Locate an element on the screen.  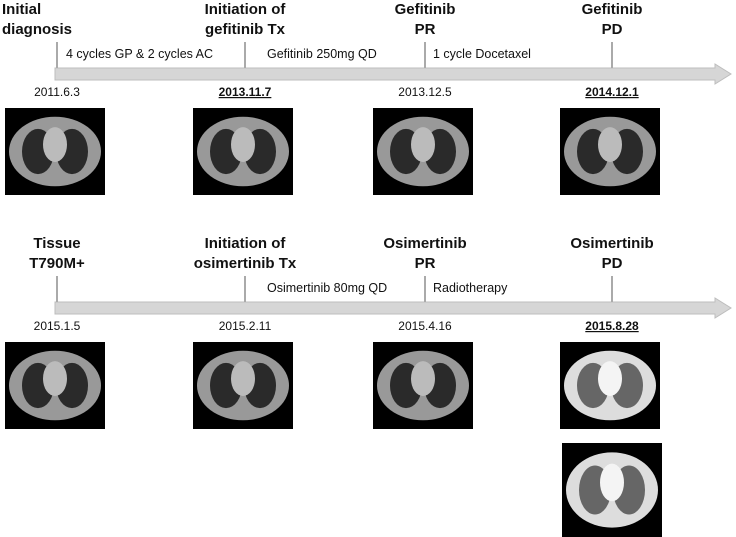
event-title: T790M+ is located at coordinates (57, 263).